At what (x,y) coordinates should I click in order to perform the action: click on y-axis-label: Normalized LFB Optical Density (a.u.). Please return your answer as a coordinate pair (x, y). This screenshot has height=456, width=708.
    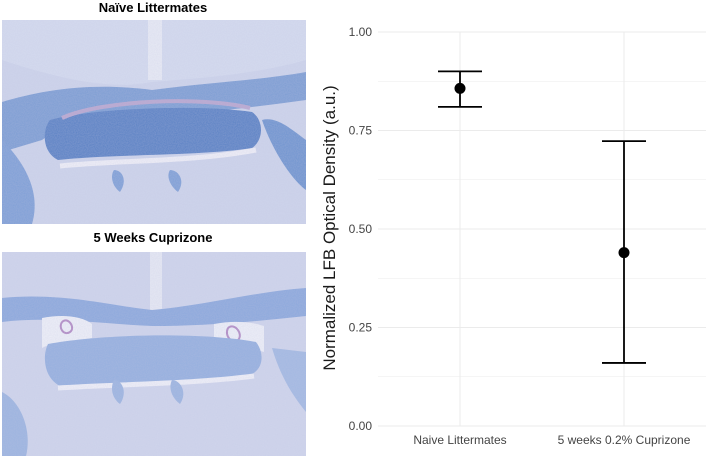
    Looking at the image, I should click on (329, 227).